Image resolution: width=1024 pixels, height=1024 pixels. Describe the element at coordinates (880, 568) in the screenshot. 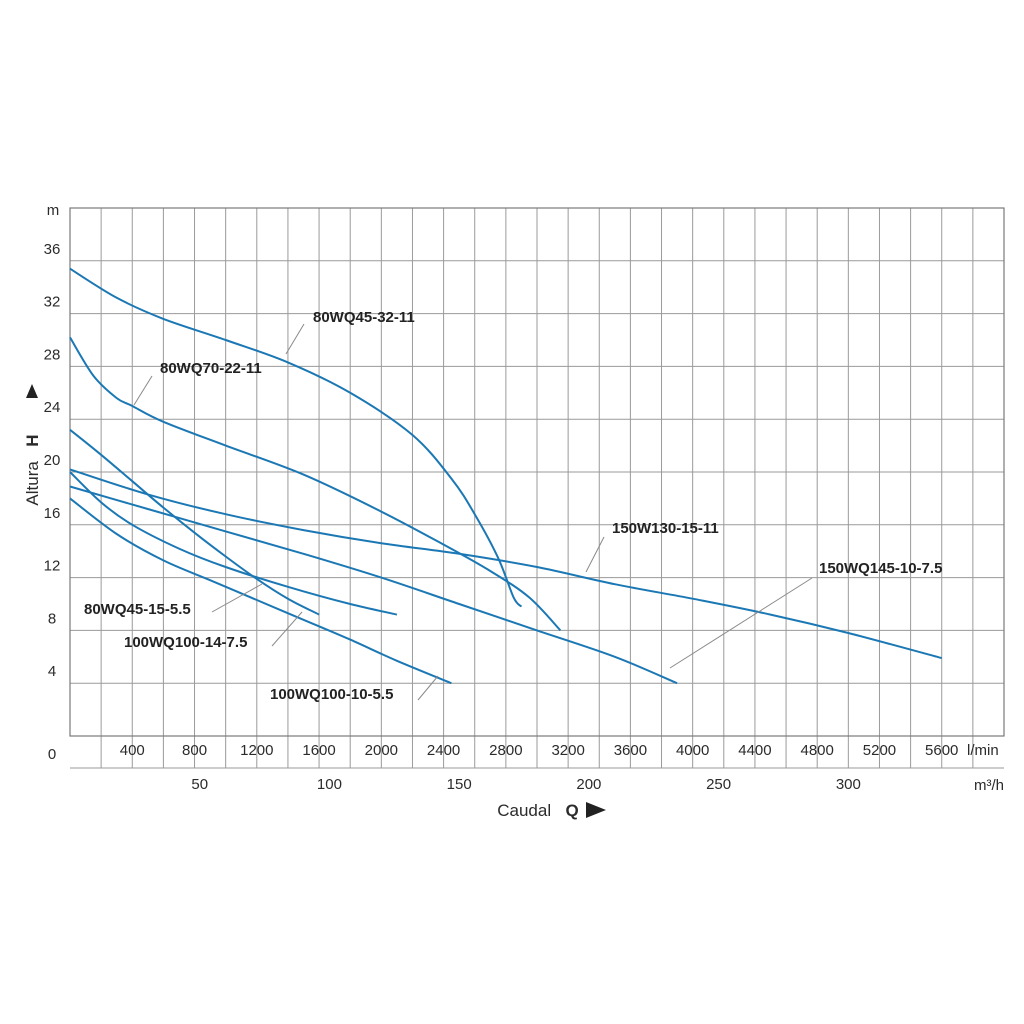

I see `series-label: 150WQ145-10-7.5` at that location.